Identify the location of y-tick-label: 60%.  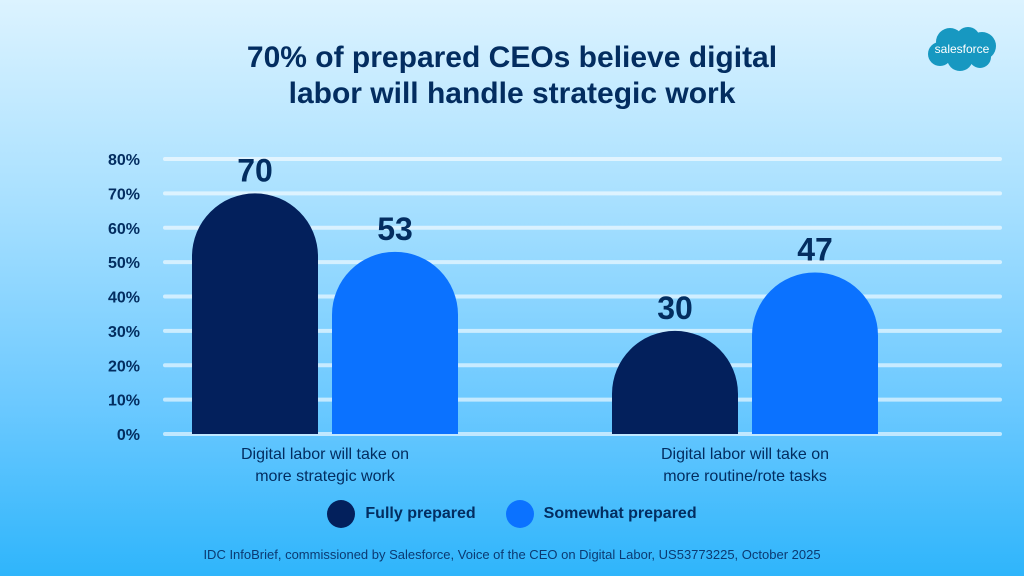
(124, 229).